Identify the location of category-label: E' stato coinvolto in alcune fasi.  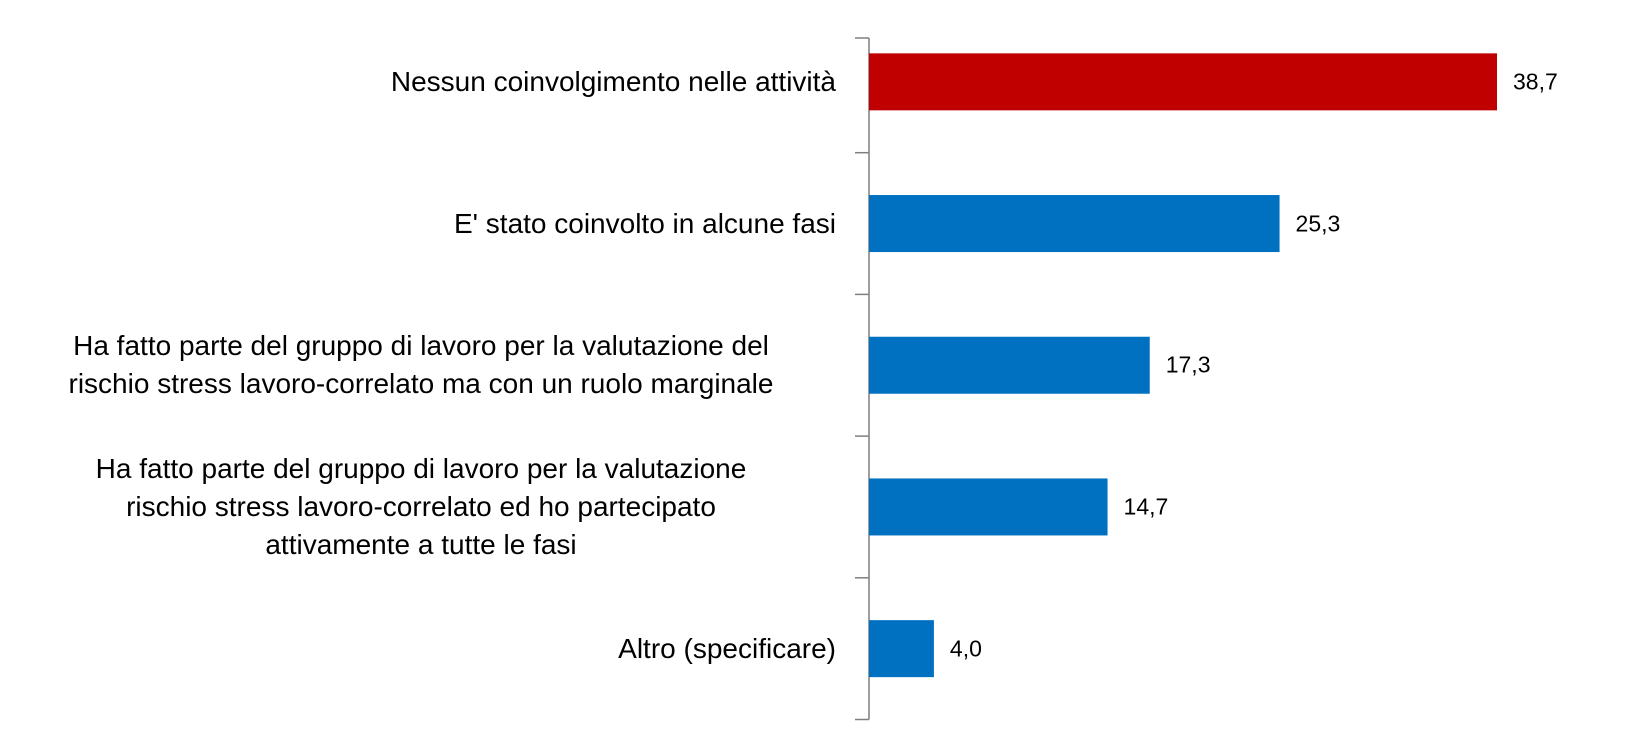
(644, 223).